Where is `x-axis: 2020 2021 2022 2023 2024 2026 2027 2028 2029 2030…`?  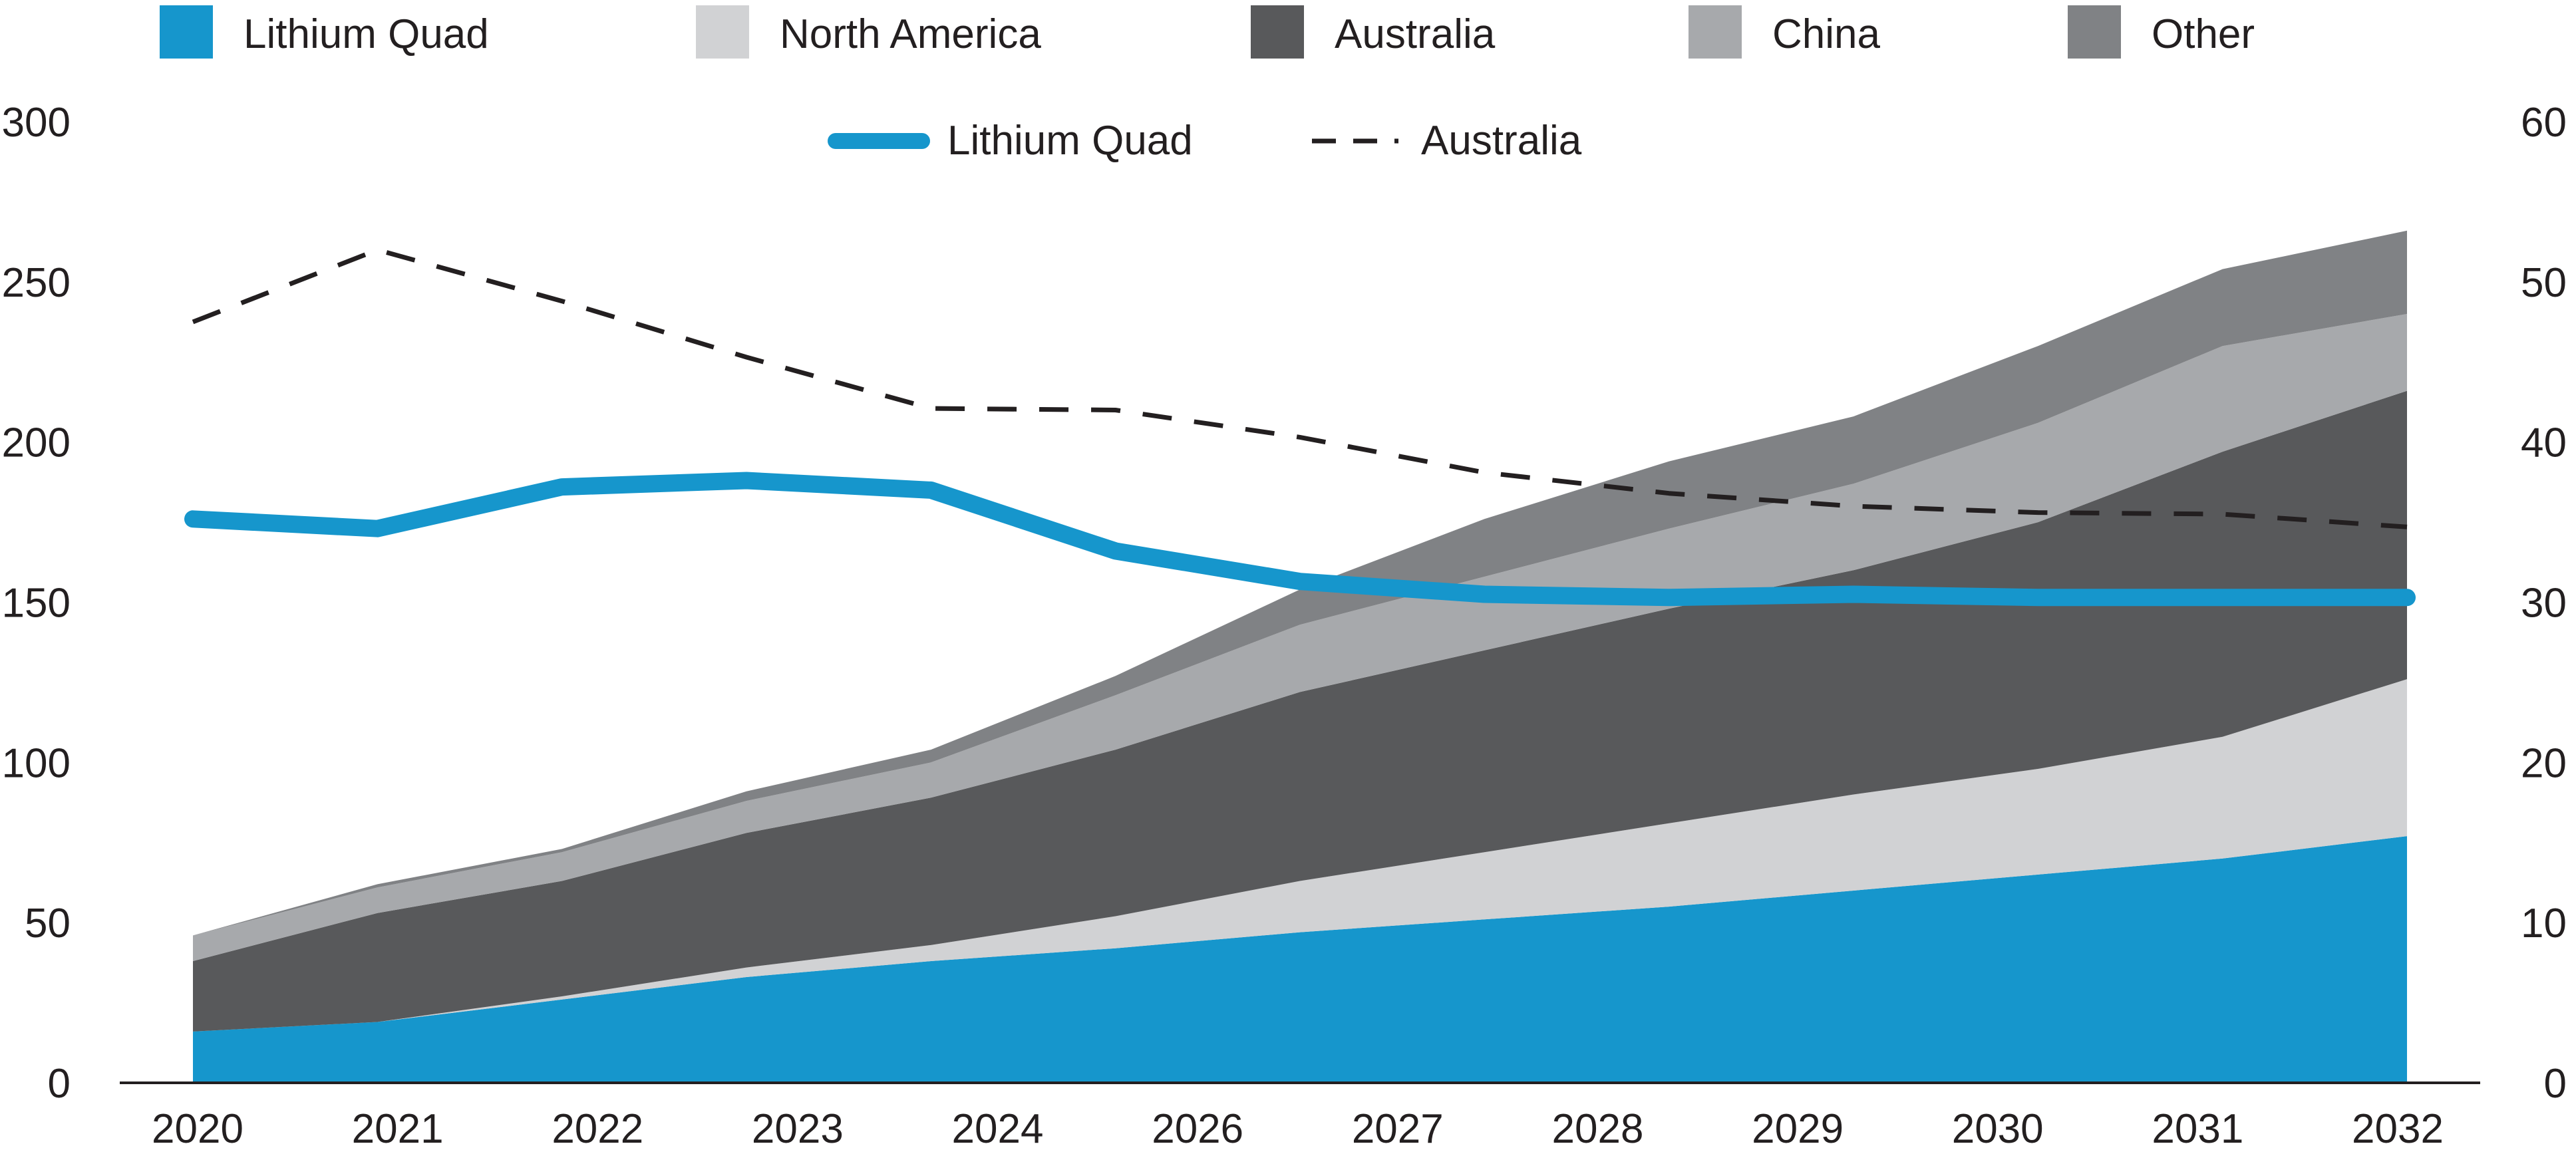 x-axis: 2020 2021 2022 2023 2024 2026 2027 2028 2029 2030… is located at coordinates (1298, 1128).